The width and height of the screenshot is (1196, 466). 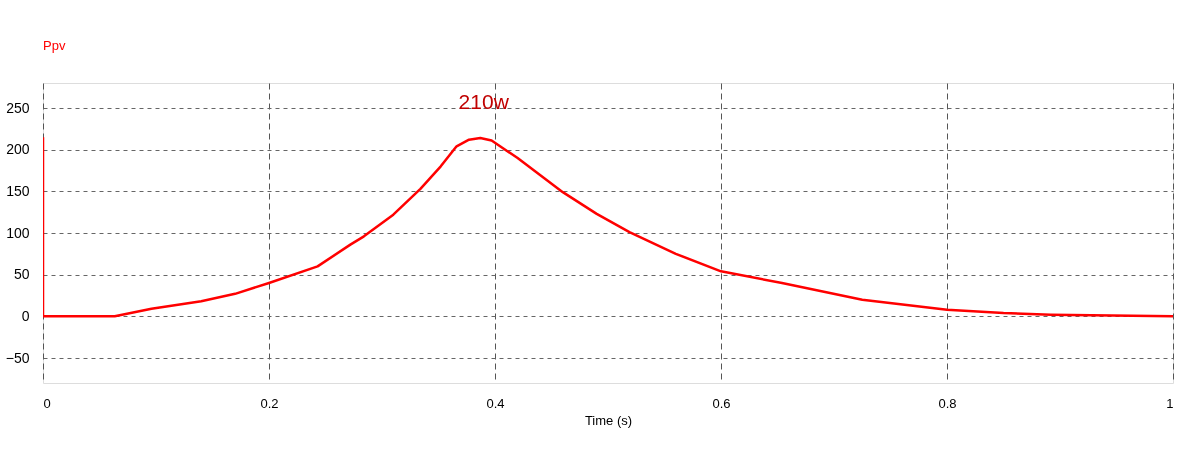 What do you see at coordinates (608, 420) in the screenshot?
I see `x-axis-title: Time (s)` at bounding box center [608, 420].